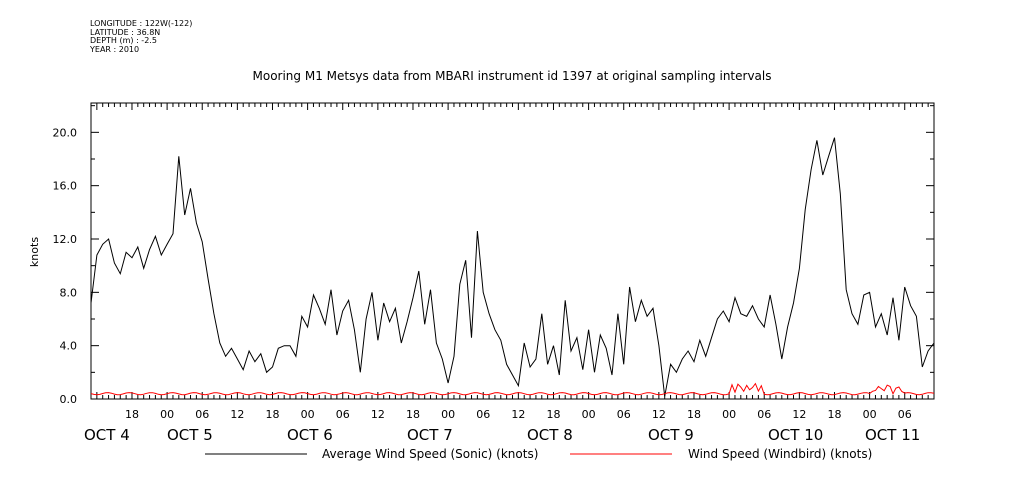 This screenshot has height=504, width=1009. Describe the element at coordinates (430, 435) in the screenshot. I see `x-day-label: OCT 7` at that location.